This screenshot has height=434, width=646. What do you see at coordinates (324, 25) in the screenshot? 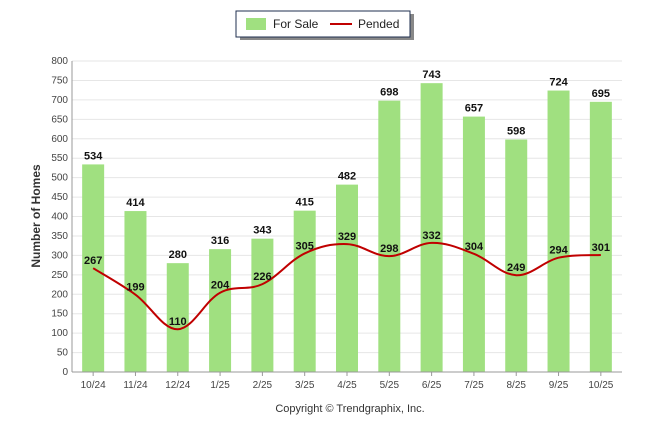
I see `legend: For Sale Pended` at bounding box center [324, 25].